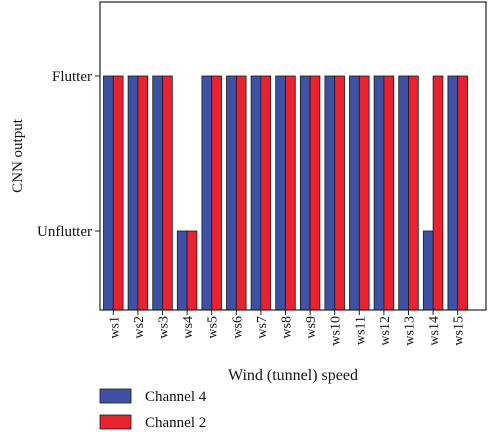 Image resolution: width=500 pixels, height=432 pixels. I want to click on x-tick-label: ws3, so click(164, 327).